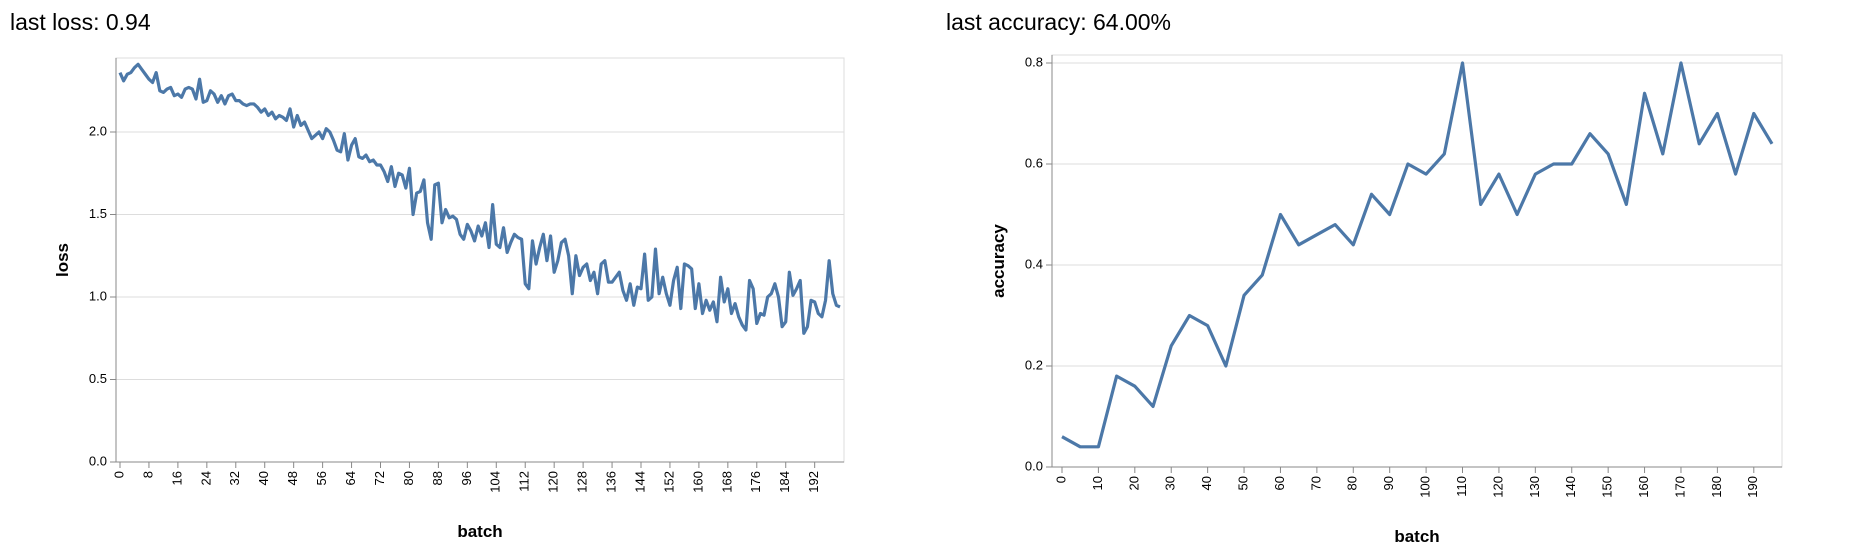 This screenshot has height=560, width=1876. Describe the element at coordinates (1388, 483) in the screenshot. I see `x-tick-label: 90` at that location.